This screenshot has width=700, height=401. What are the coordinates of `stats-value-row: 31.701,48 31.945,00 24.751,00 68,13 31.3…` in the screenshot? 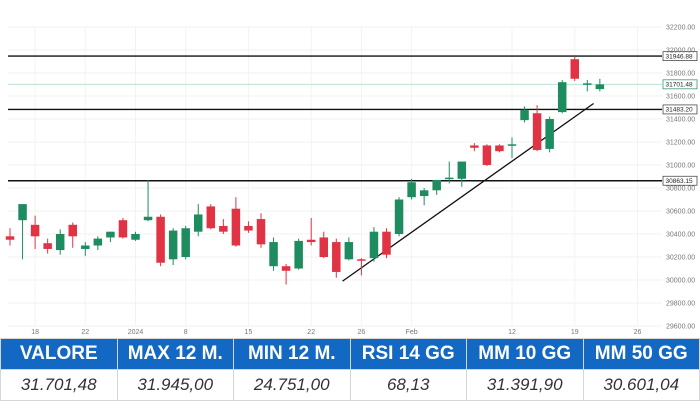 It's located at (350, 385).